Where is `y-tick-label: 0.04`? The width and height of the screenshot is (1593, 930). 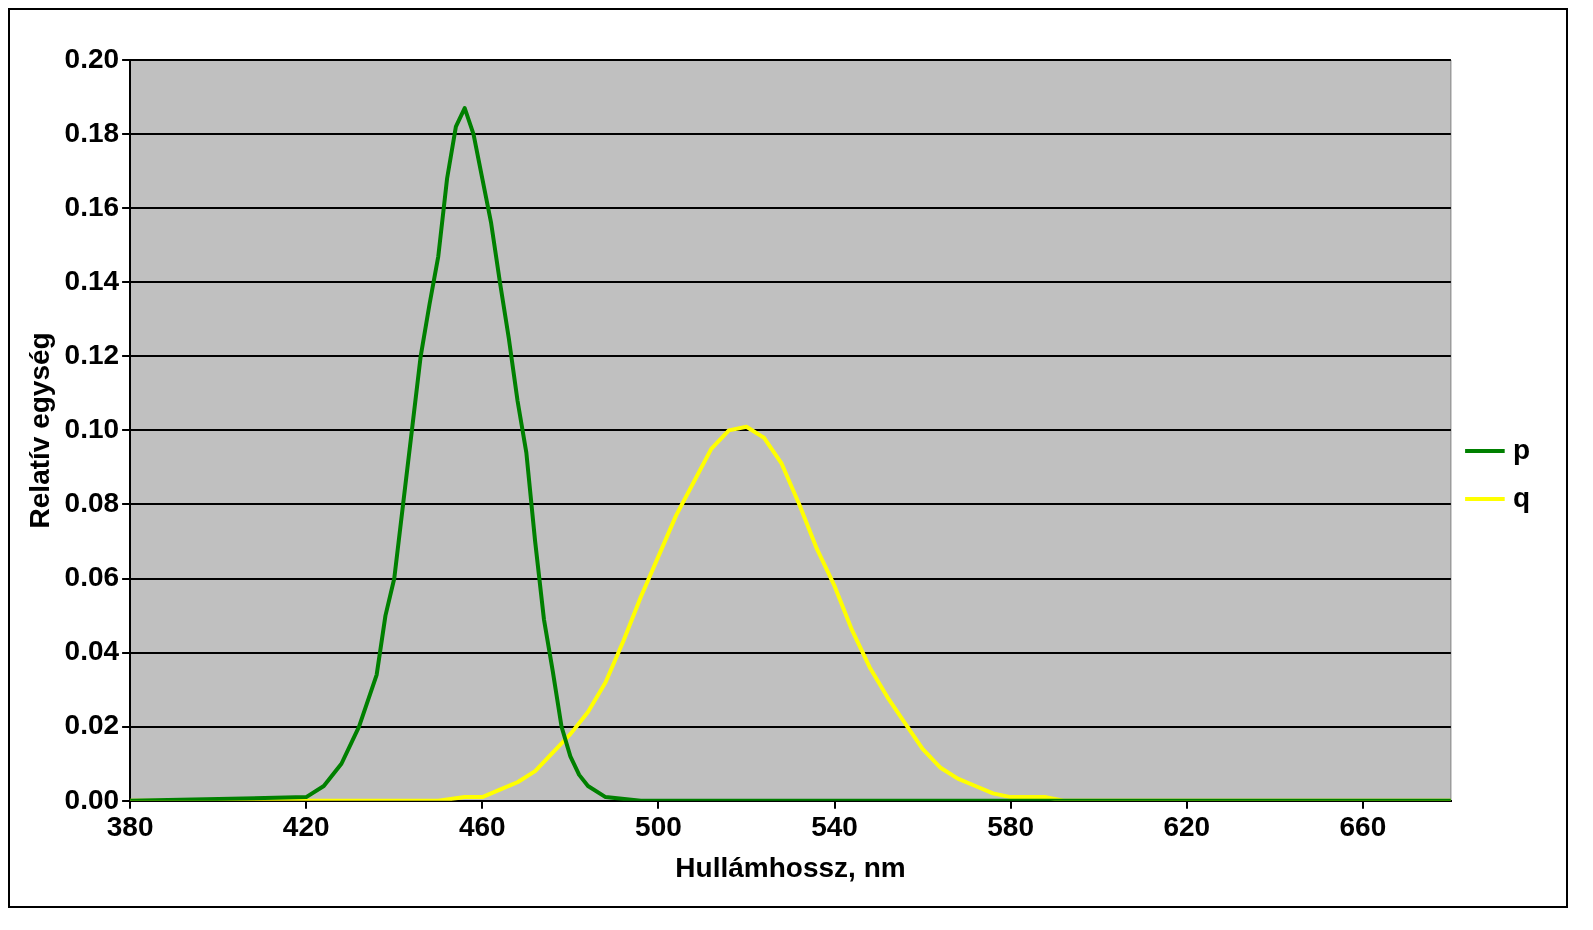
y-tick-label: 0.04 is located at coordinates (92, 651).